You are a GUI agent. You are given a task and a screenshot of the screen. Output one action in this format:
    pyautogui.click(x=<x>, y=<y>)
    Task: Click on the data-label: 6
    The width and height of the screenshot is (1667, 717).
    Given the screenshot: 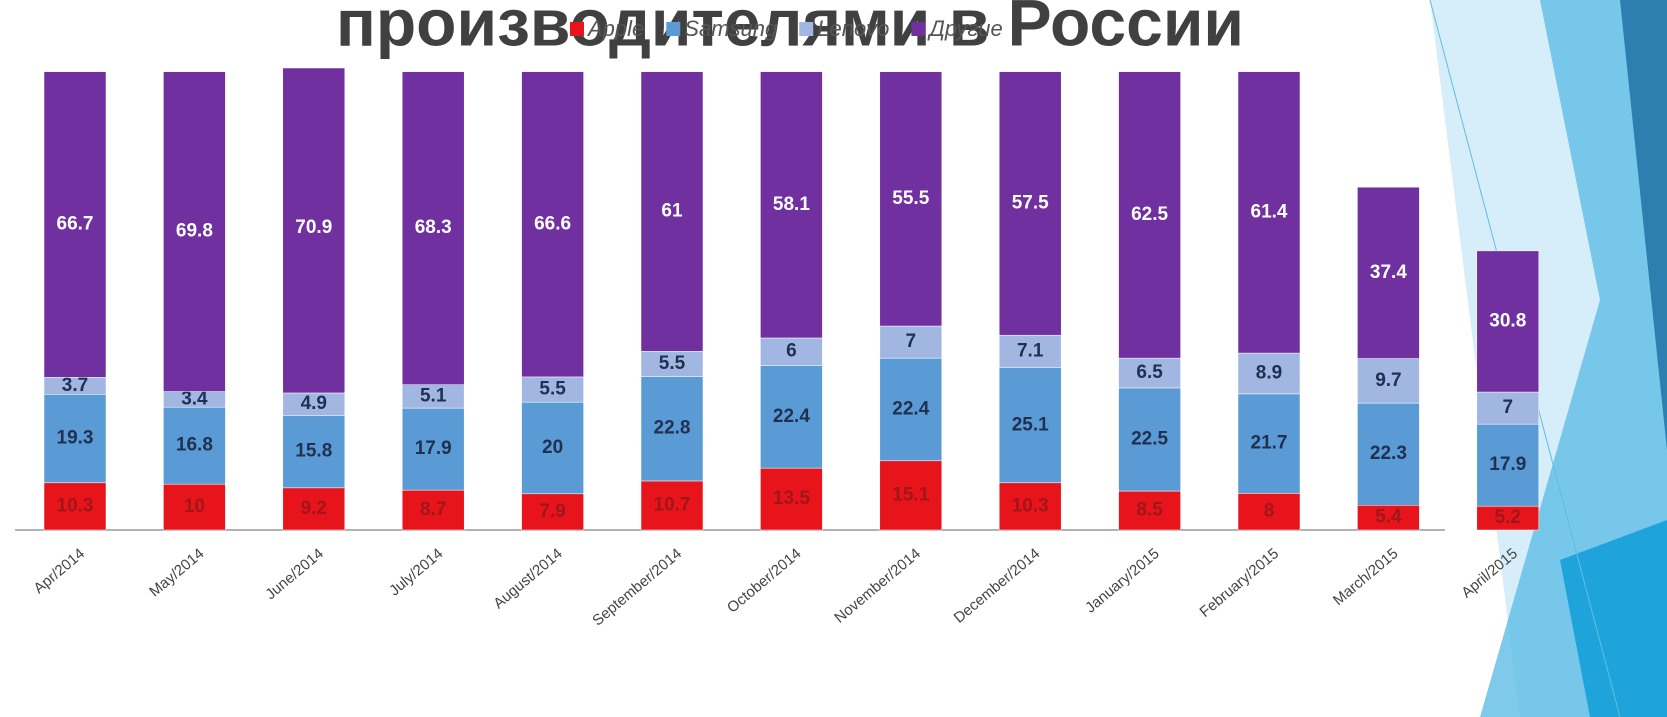 What is the action you would take?
    pyautogui.click(x=791, y=351)
    